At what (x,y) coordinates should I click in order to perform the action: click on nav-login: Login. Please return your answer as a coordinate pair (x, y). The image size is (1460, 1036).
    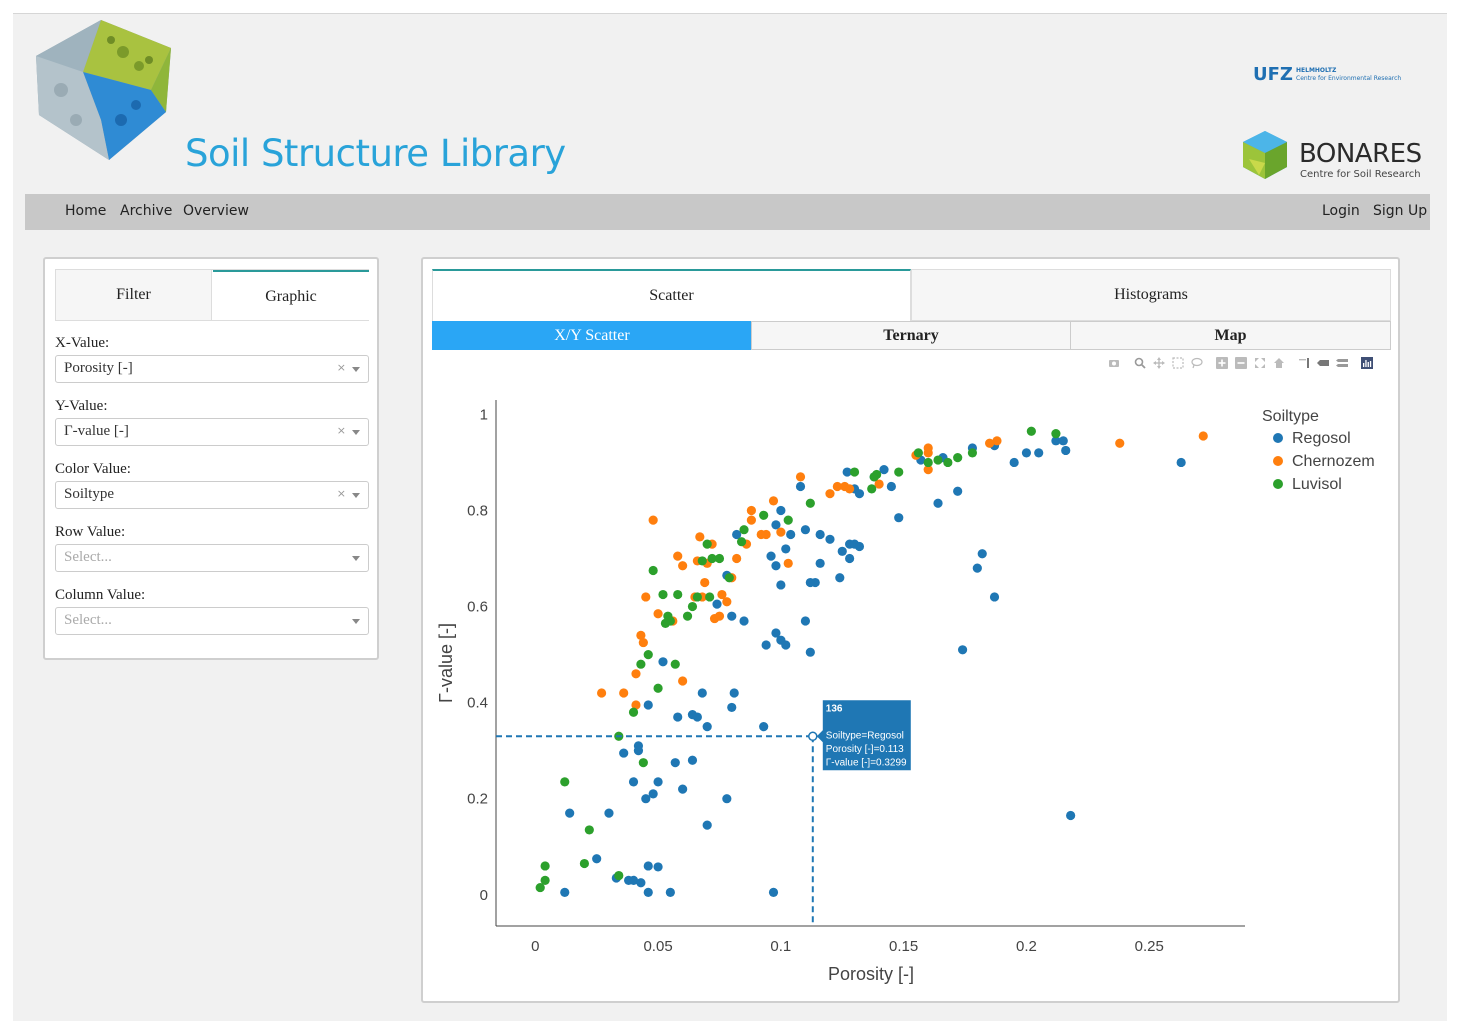
    Looking at the image, I should click on (1341, 211).